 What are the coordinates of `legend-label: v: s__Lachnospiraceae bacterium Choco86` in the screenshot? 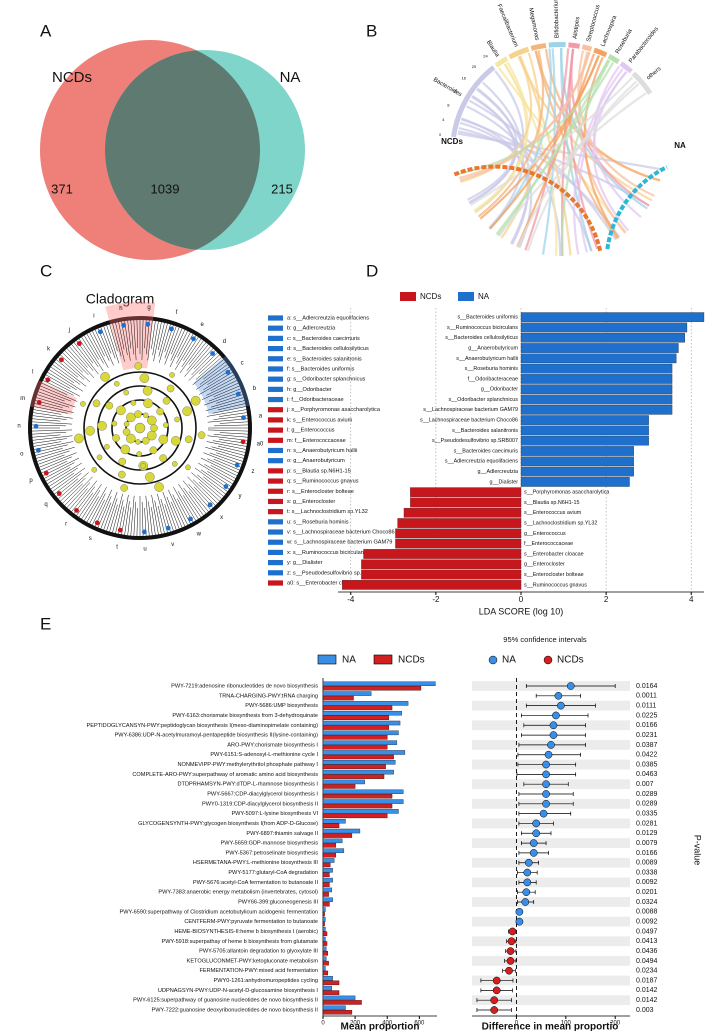 It's located at (341, 533).